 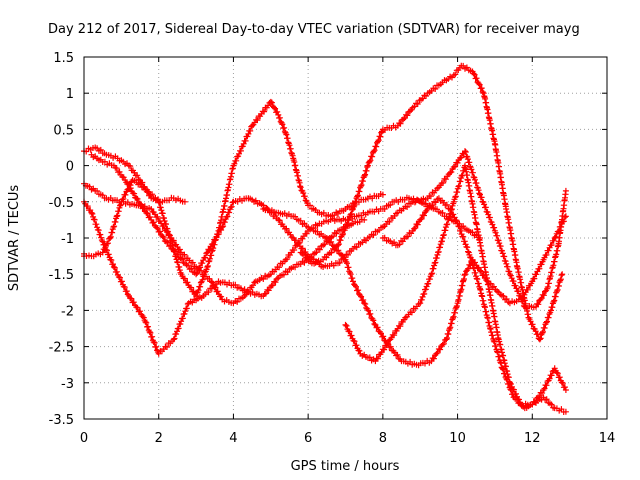 I want to click on x-tick-label: 12, so click(x=532, y=438).